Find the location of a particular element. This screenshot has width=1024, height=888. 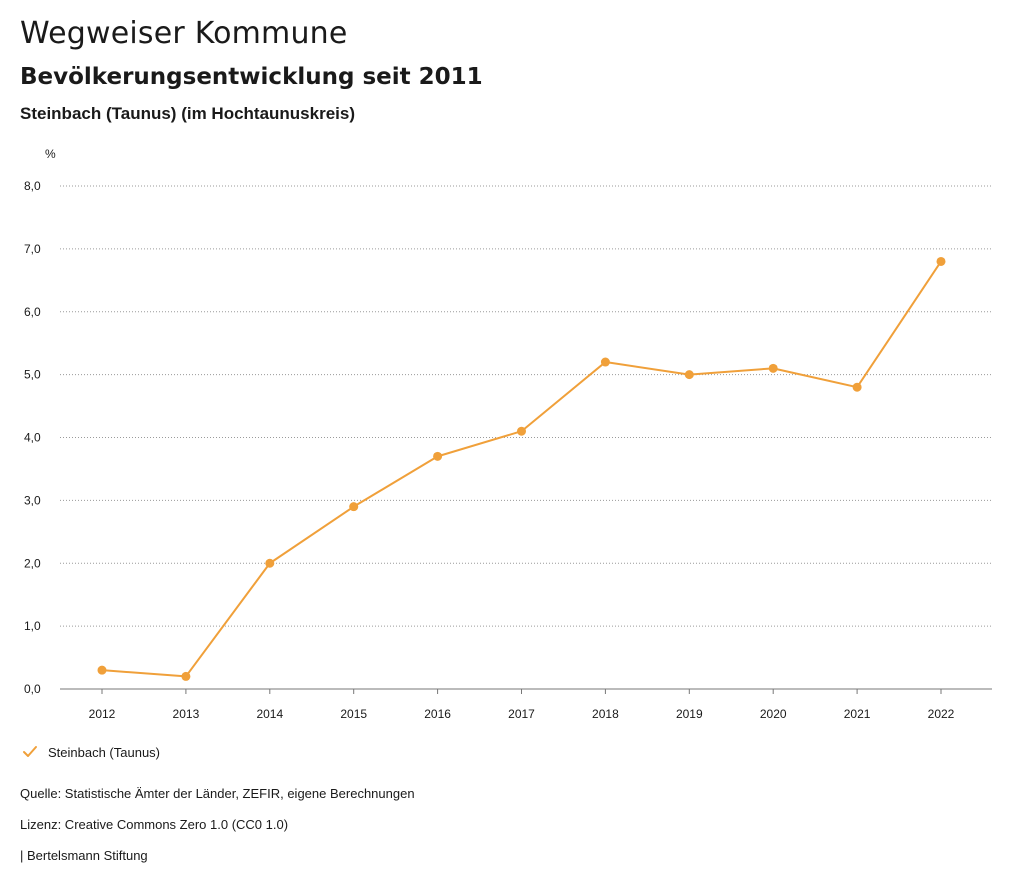

x-tick-label: 2014 is located at coordinates (269, 714).